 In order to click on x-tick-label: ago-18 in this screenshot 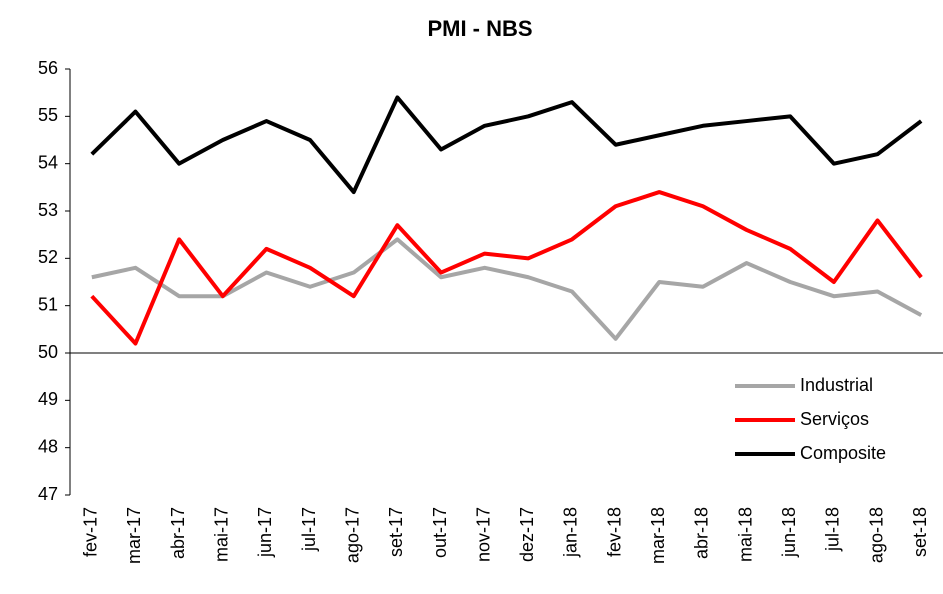, I will do `click(876, 535)`.